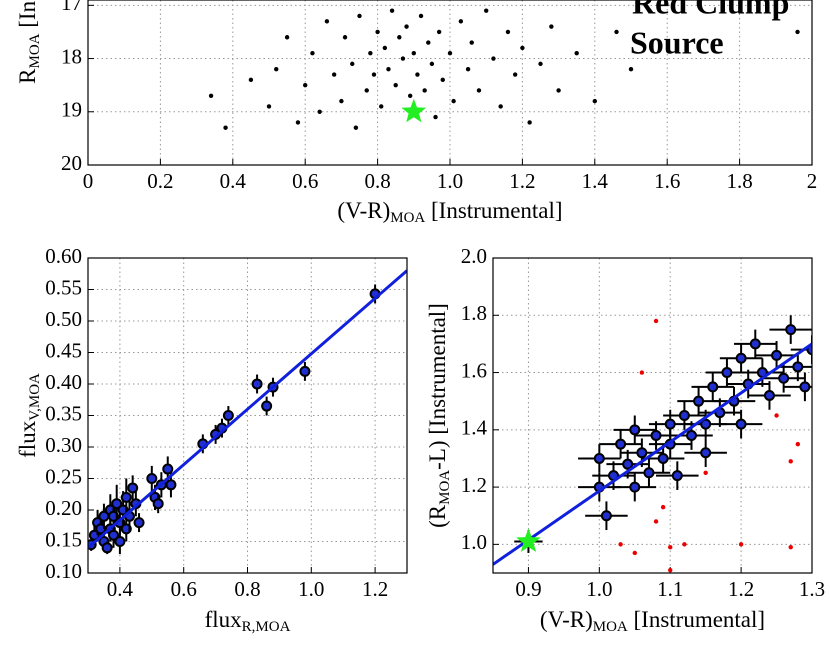  I want to click on x-tick-label: 1.4, so click(595, 181).